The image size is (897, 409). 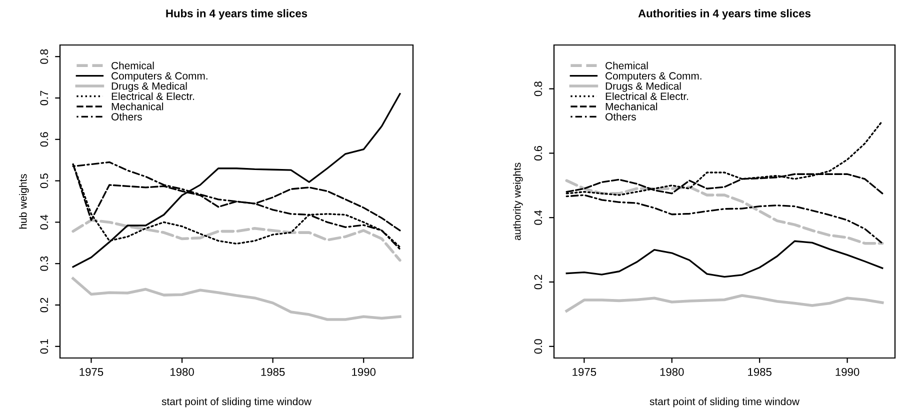 I want to click on y-tick-label: 0.7, so click(x=44, y=98).